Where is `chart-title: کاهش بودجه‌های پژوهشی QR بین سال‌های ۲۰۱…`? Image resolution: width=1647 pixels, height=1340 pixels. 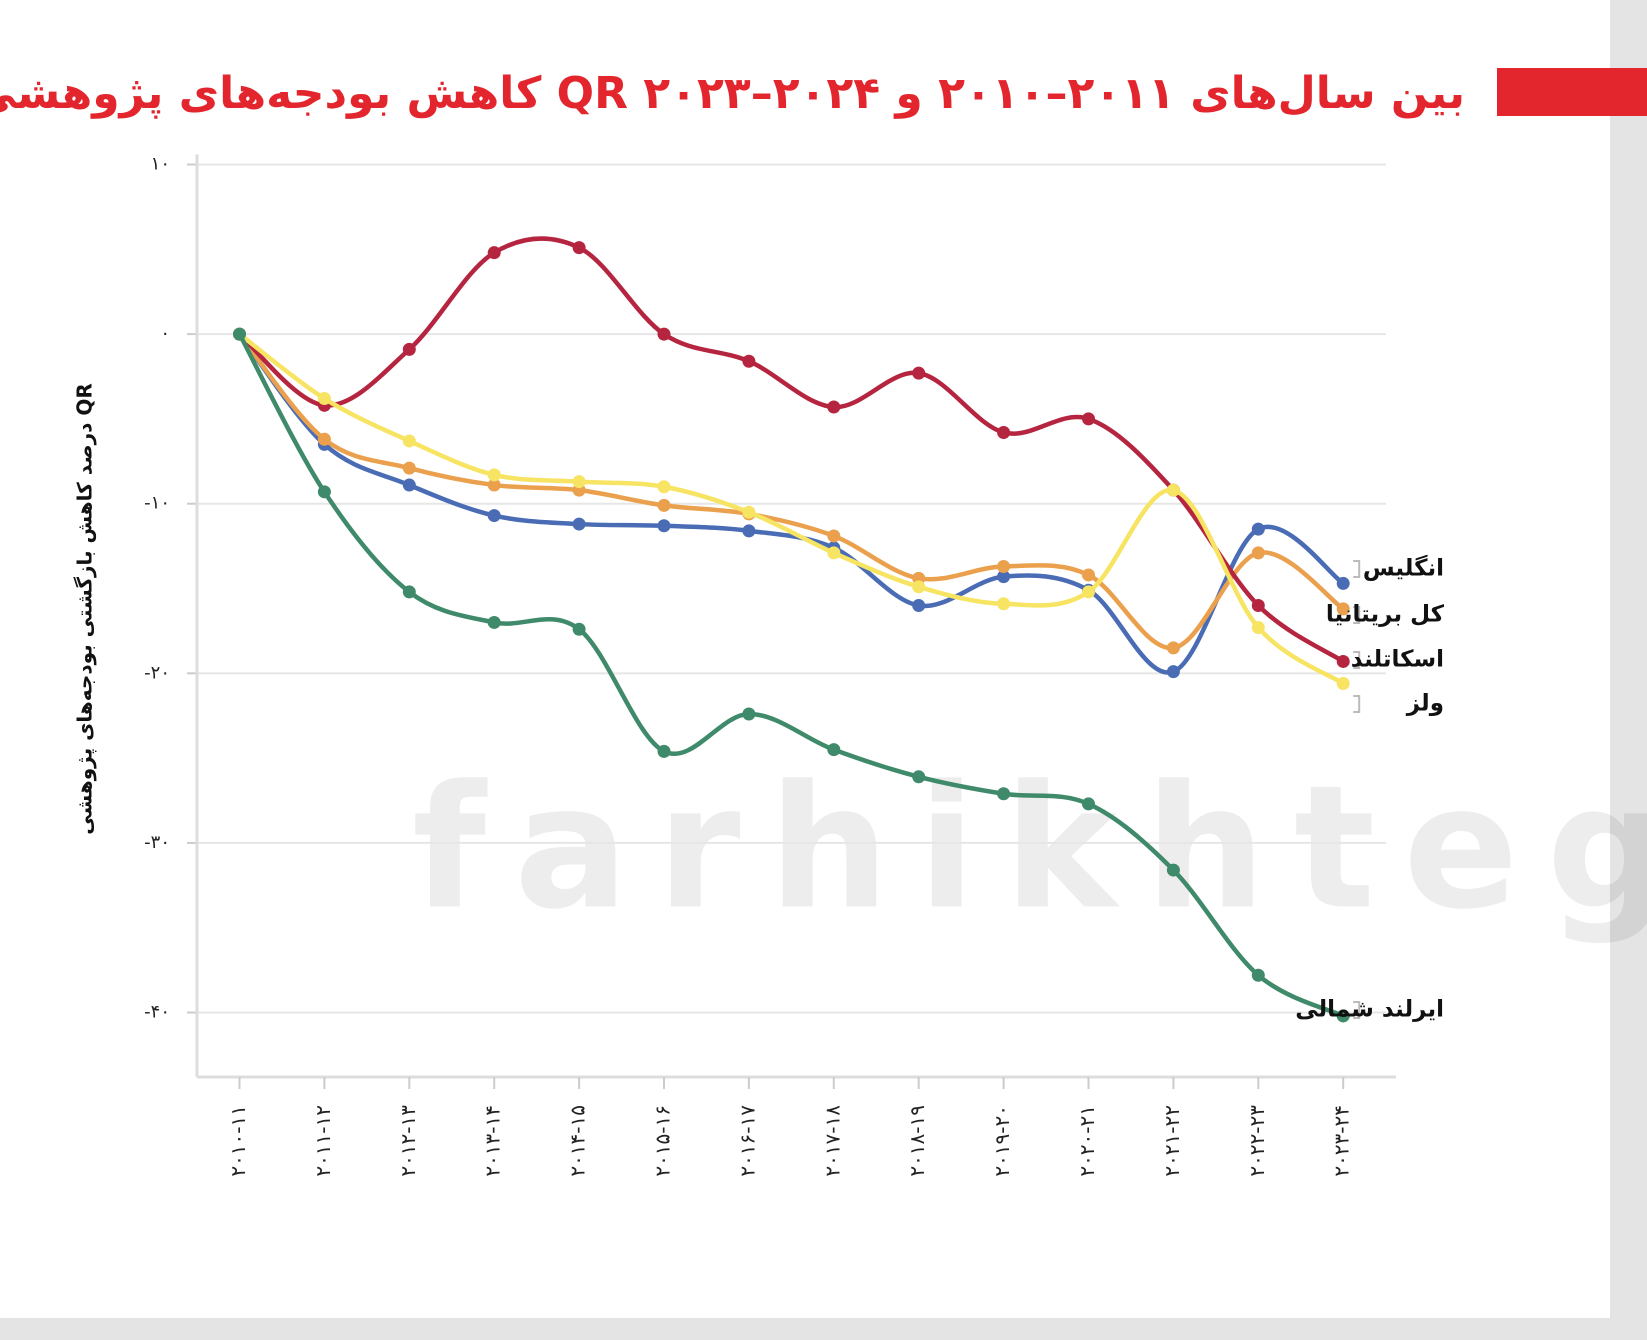
chart-title: کاهش بودجه‌های پژوهشی QR بین سال‌های ۲۰۱… is located at coordinates (732, 93).